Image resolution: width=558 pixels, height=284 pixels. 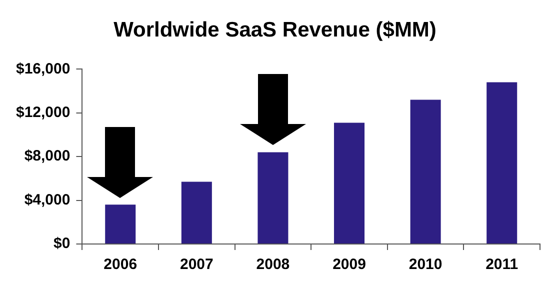 What do you see at coordinates (349, 265) in the screenshot?
I see `x-tick-label: 2009` at bounding box center [349, 265].